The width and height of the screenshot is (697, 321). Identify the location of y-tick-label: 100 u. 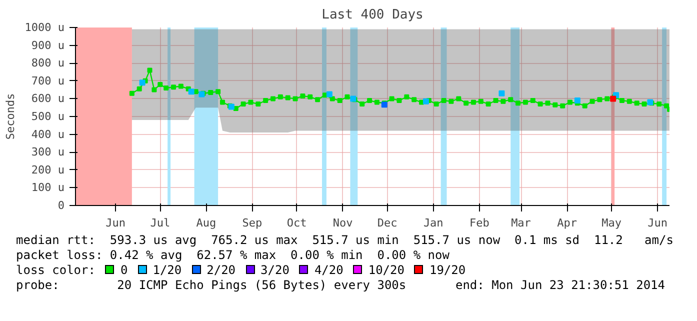
(48, 187).